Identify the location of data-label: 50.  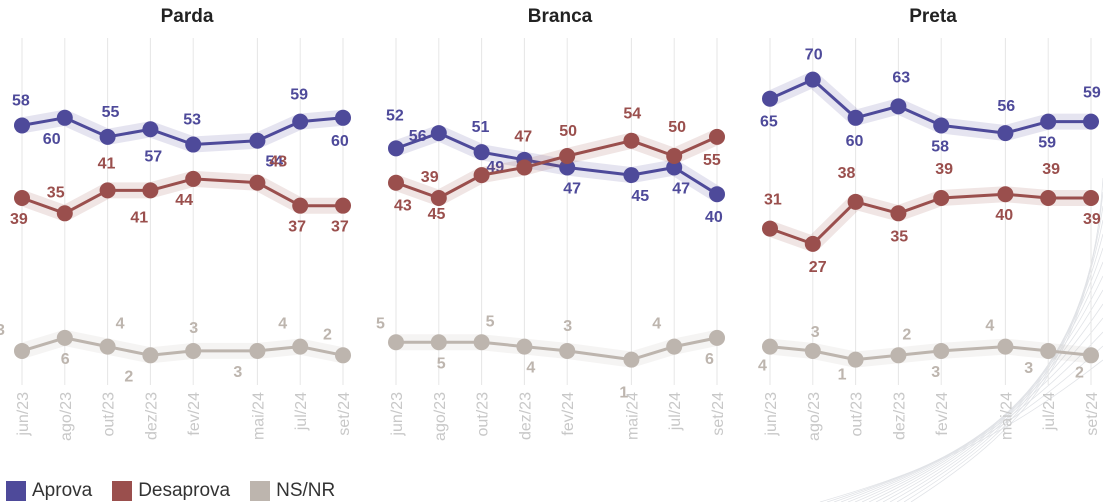
(568, 131).